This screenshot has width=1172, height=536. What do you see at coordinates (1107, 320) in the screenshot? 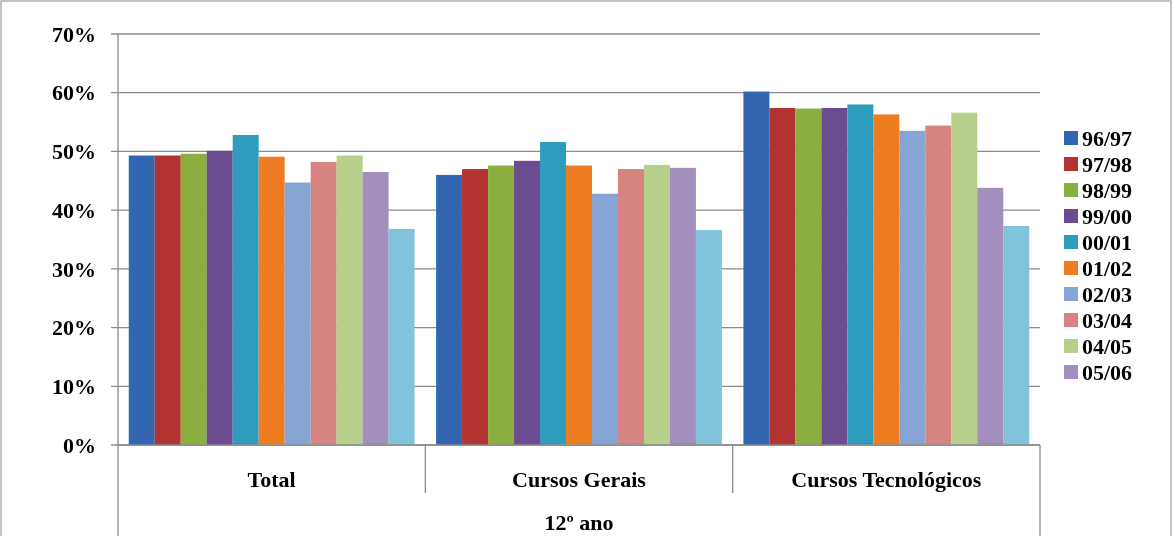
I see `legend-label: 03/04` at bounding box center [1107, 320].